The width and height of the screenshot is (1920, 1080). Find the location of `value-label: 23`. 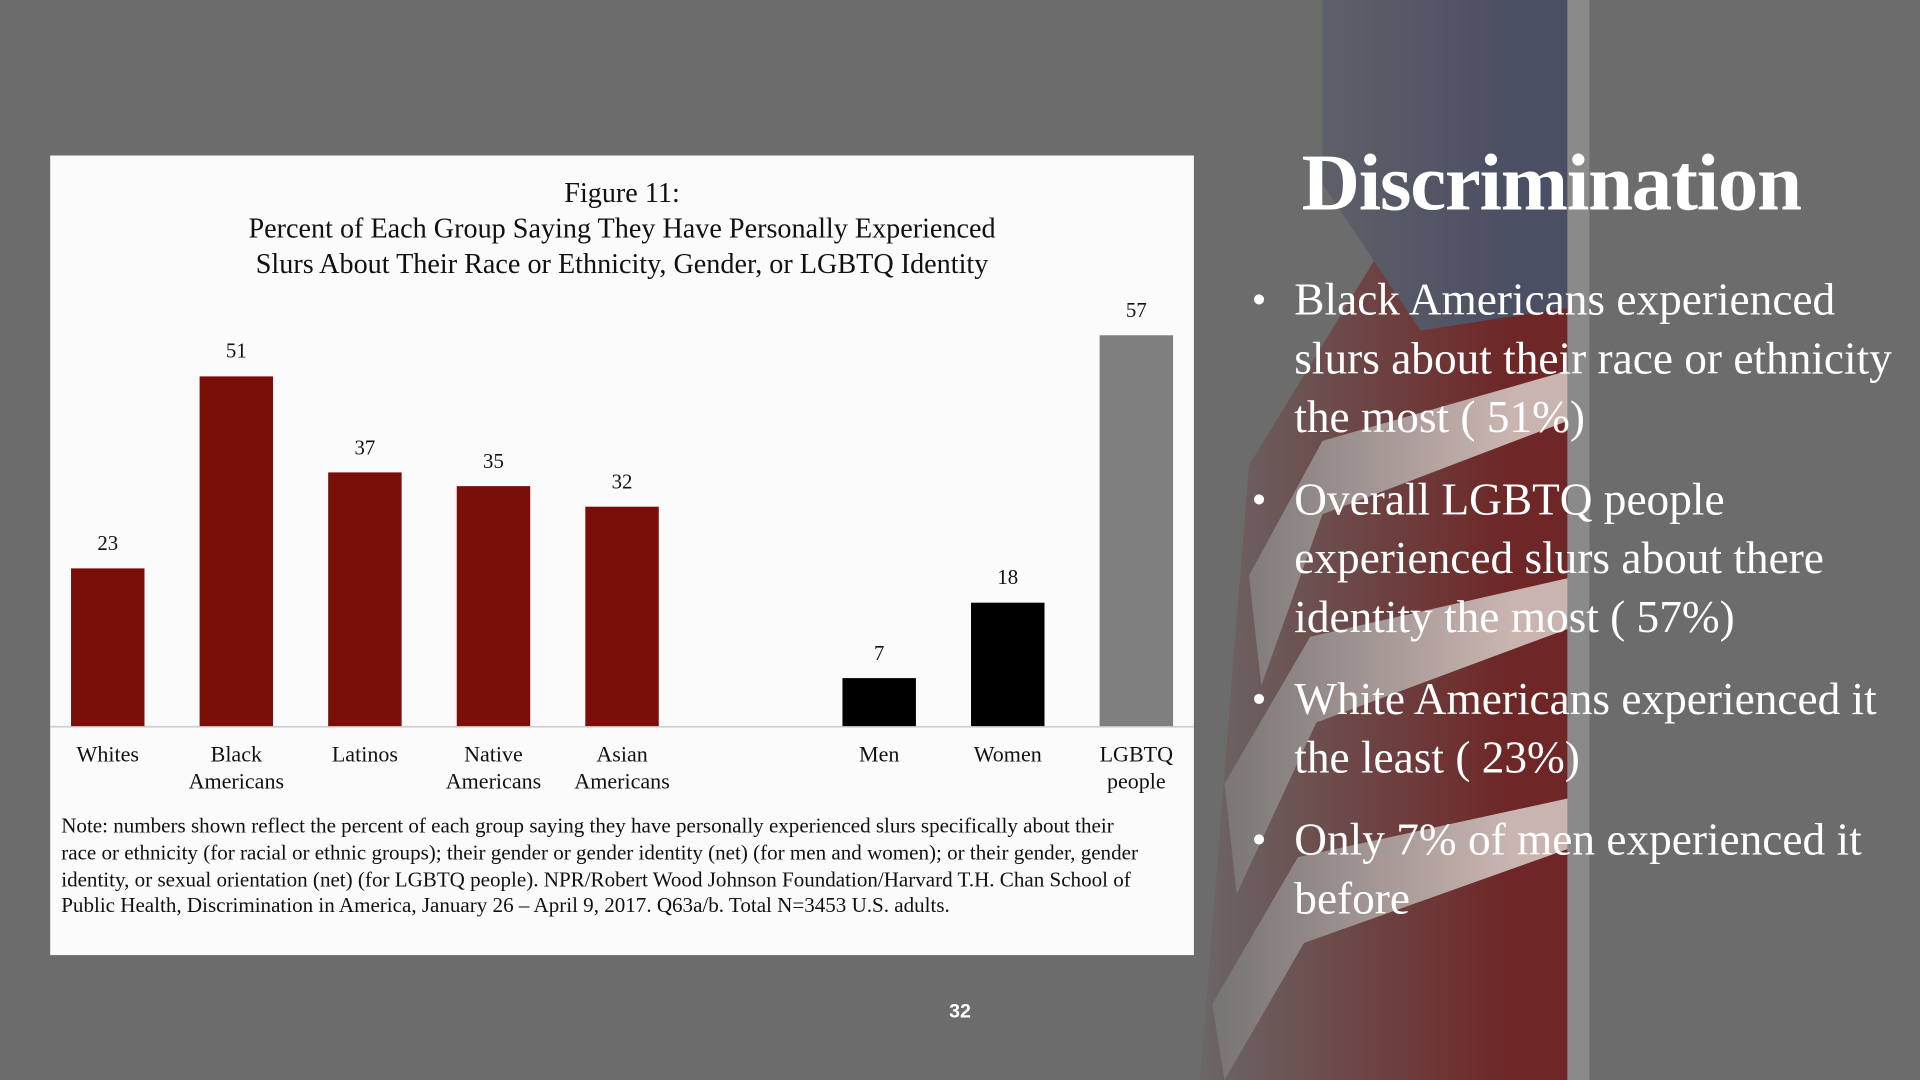

value-label: 23 is located at coordinates (108, 543).